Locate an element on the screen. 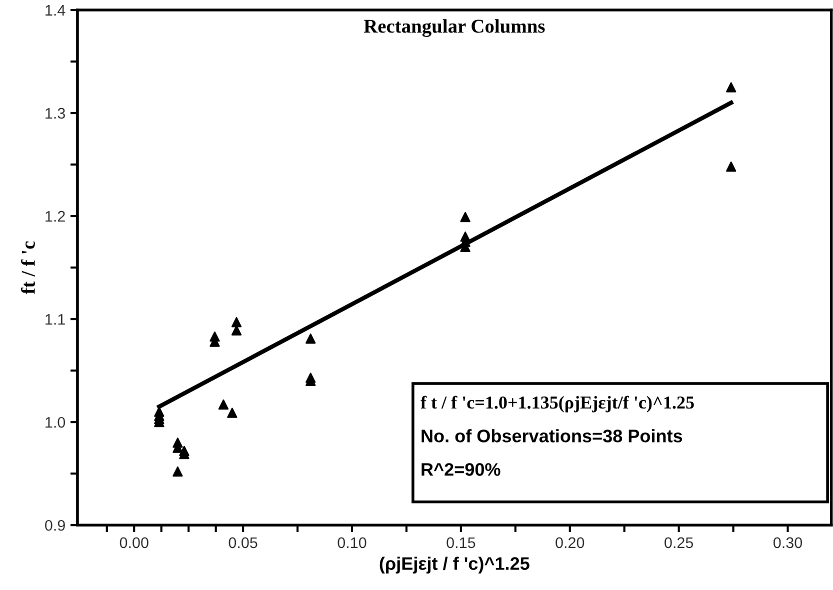 The height and width of the screenshot is (590, 833). y-tick-label: 1.2 is located at coordinates (55, 216).